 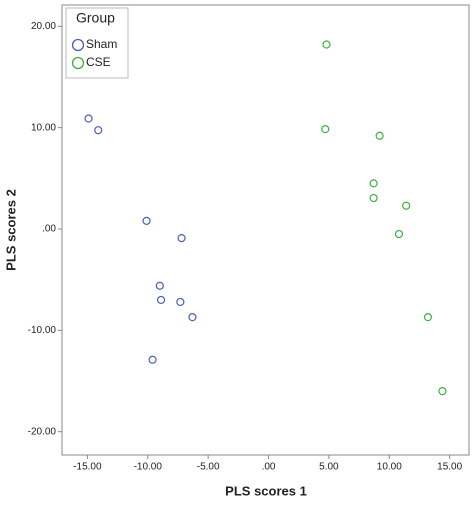 What do you see at coordinates (10, 230) in the screenshot?
I see `y-axis-label: PLS scores 2` at bounding box center [10, 230].